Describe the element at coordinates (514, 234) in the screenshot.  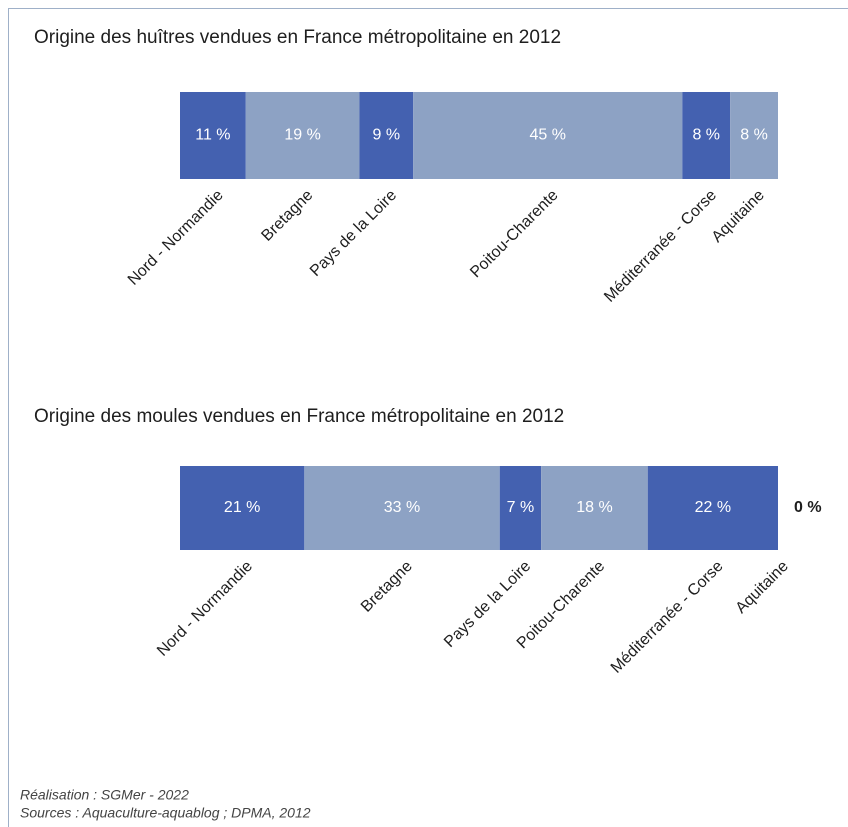
I see `category-label: Poitou-Charente` at that location.